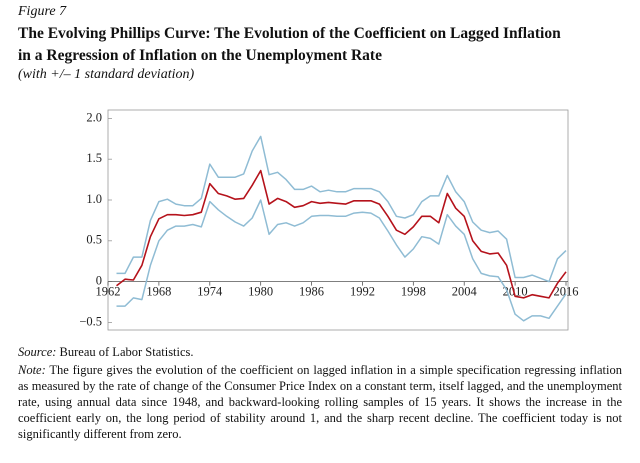 This screenshot has width=640, height=463. What do you see at coordinates (566, 291) in the screenshot?
I see `x-tick-label: 2016` at bounding box center [566, 291].